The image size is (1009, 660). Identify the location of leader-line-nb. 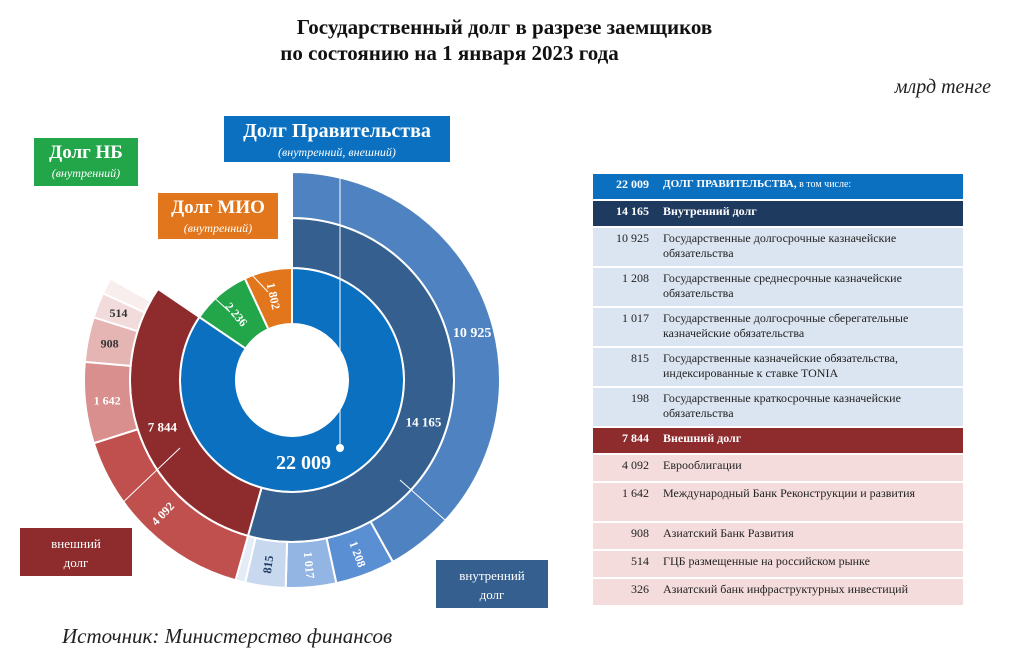
(160, 249).